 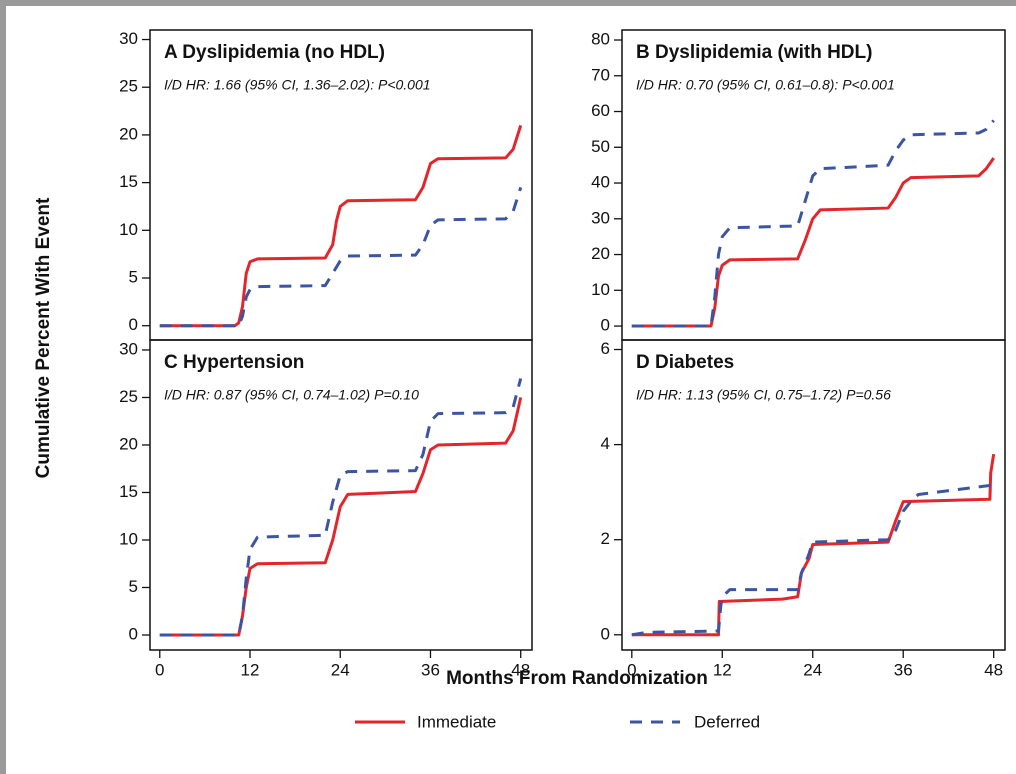 What do you see at coordinates (765, 85) in the screenshot?
I see `panel-subtitle: I/D HR: 0.70 (95% CI, 0.61–0.8): P<0.001` at bounding box center [765, 85].